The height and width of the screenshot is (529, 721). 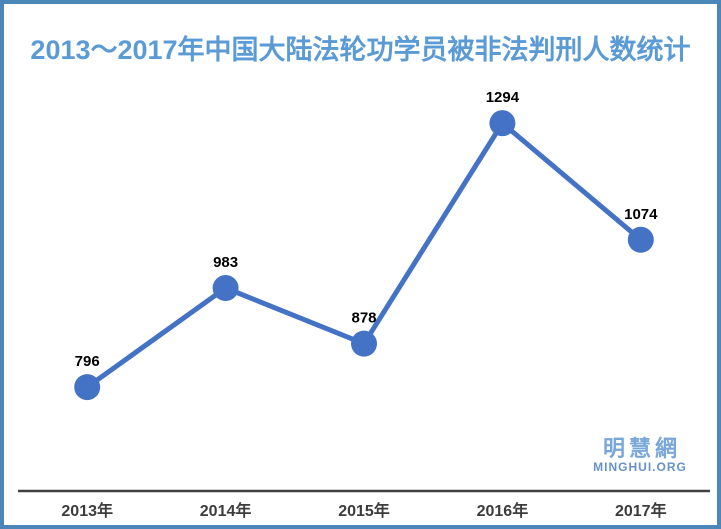 I want to click on x-tick-2017年: 2017年, so click(x=641, y=510).